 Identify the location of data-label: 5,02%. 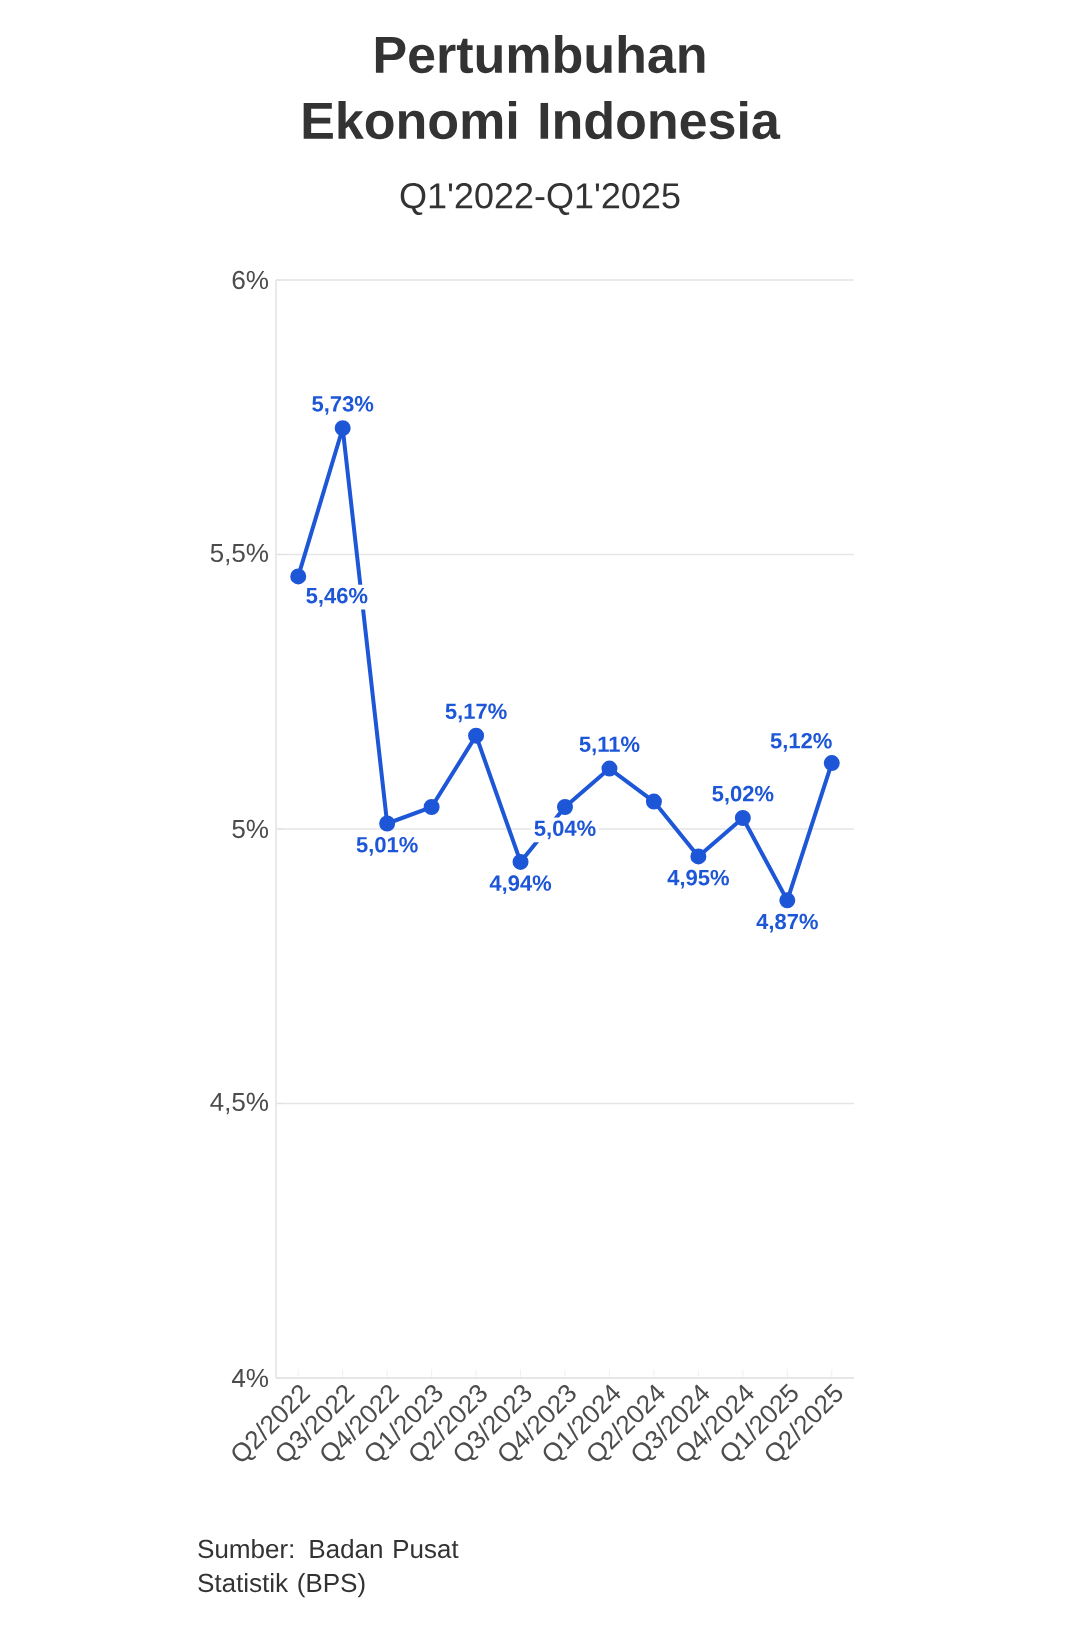
(743, 795).